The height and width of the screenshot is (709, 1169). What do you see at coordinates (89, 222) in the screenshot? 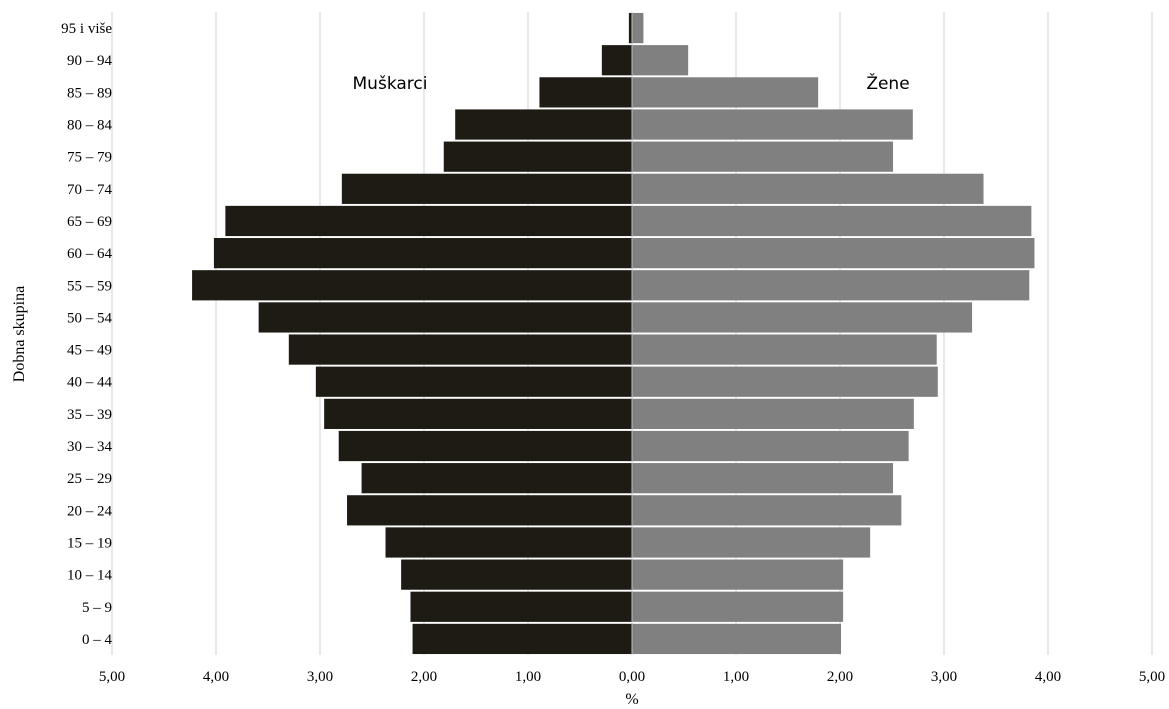
I see `y-tick-label: 65 – 69` at bounding box center [89, 222].